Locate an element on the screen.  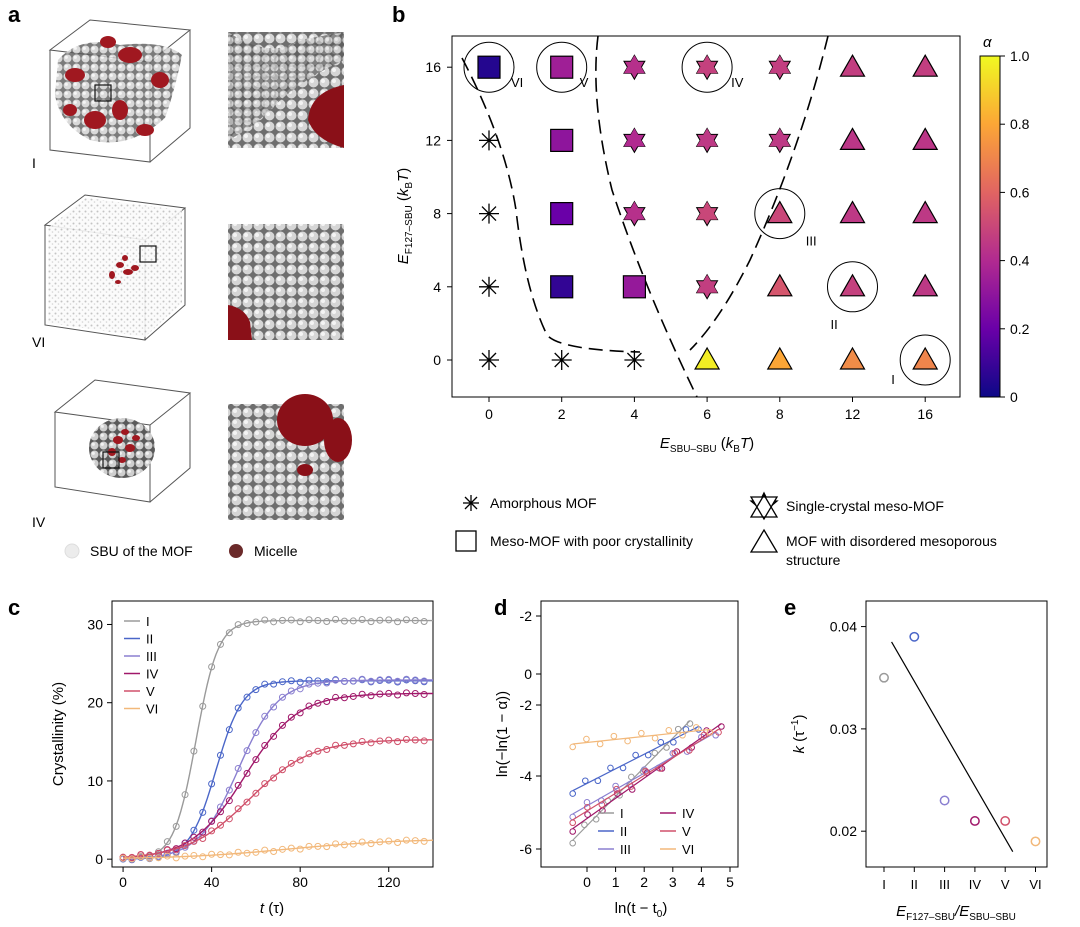
panel-e-series is located at coordinates (960, 741).